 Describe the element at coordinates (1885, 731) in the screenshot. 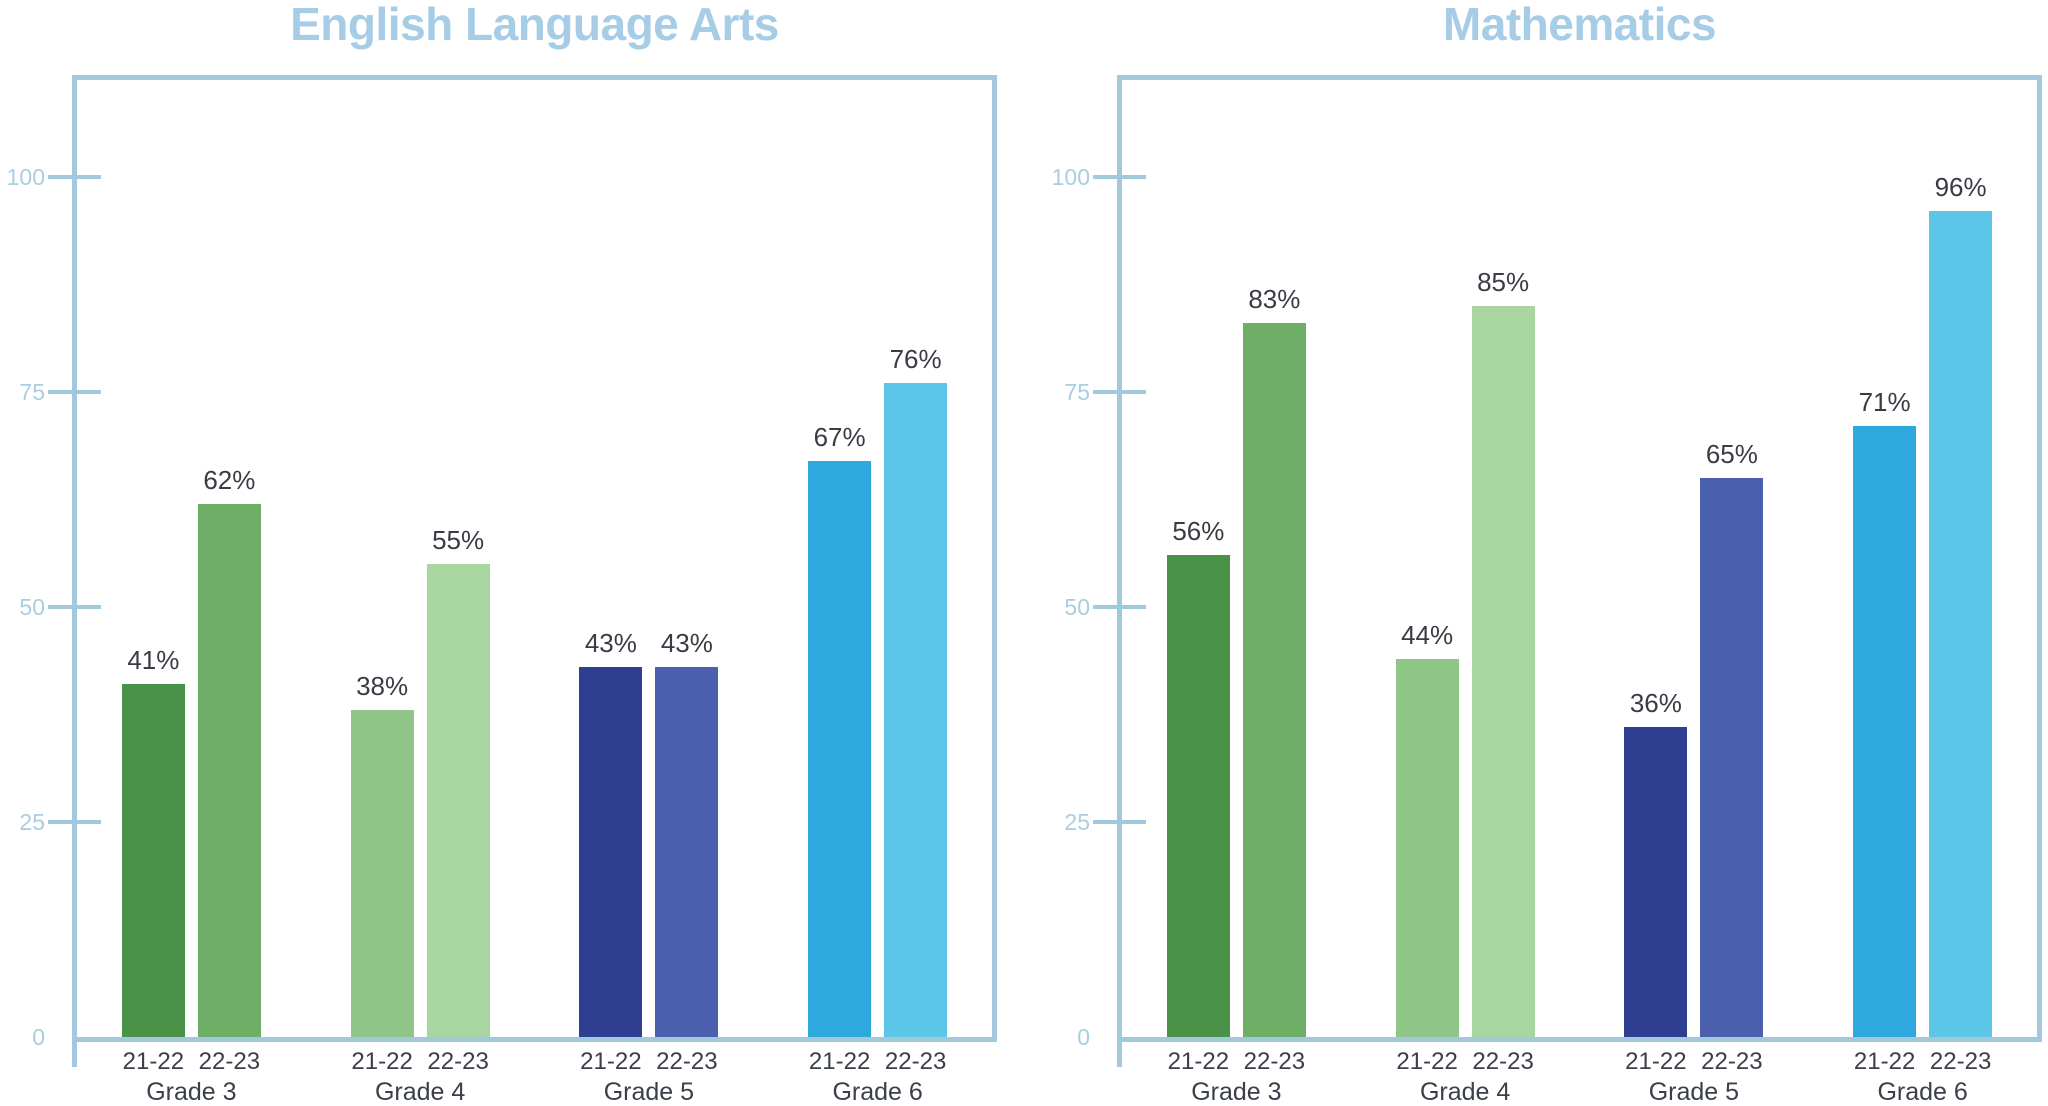

I see `bar-21-22: 71% 21-22` at that location.